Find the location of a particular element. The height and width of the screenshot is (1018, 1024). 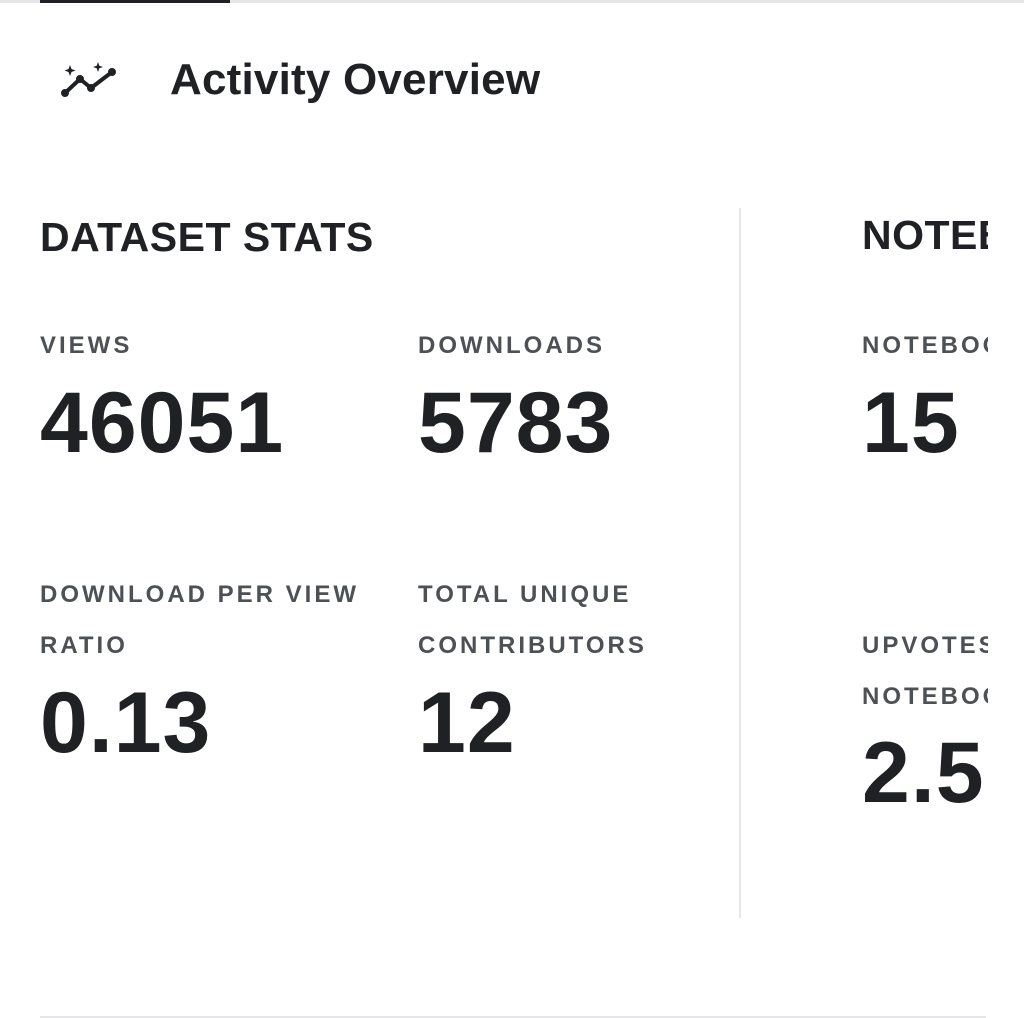

page-title: Activity Overview is located at coordinates (355, 79).